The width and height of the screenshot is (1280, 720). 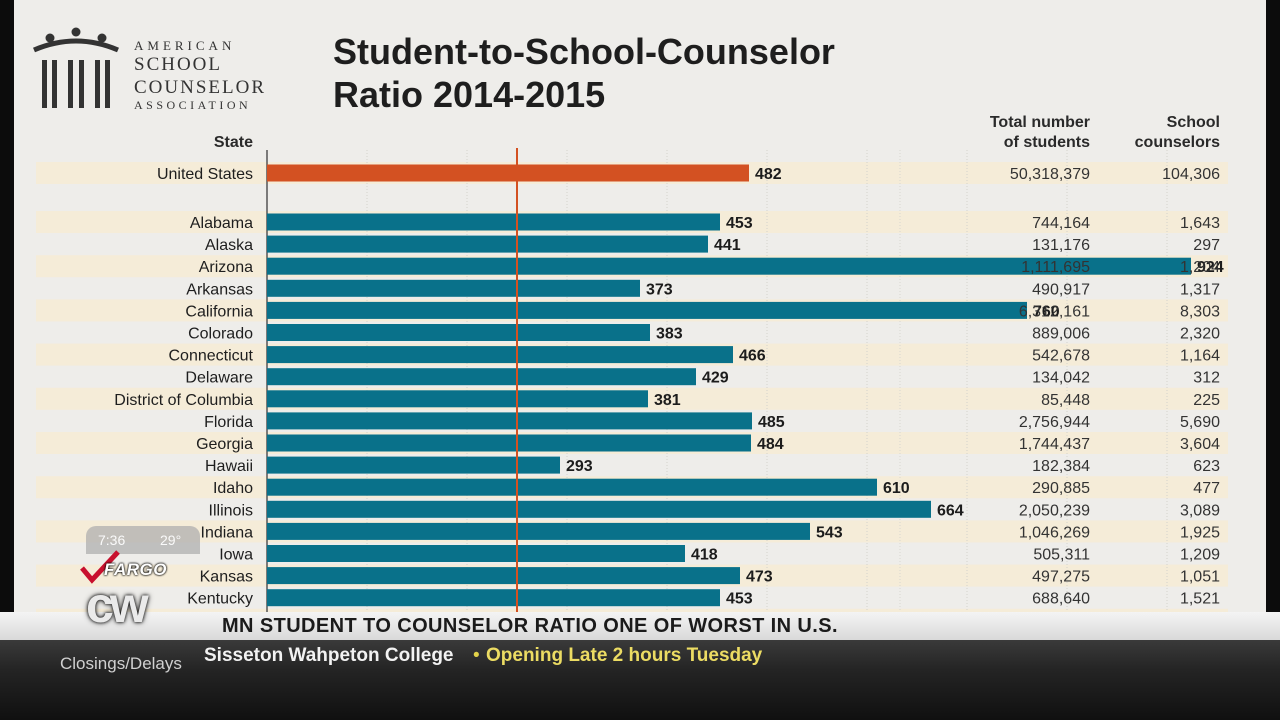 What do you see at coordinates (211, 356) in the screenshot?
I see `state-label: Connecticut` at bounding box center [211, 356].